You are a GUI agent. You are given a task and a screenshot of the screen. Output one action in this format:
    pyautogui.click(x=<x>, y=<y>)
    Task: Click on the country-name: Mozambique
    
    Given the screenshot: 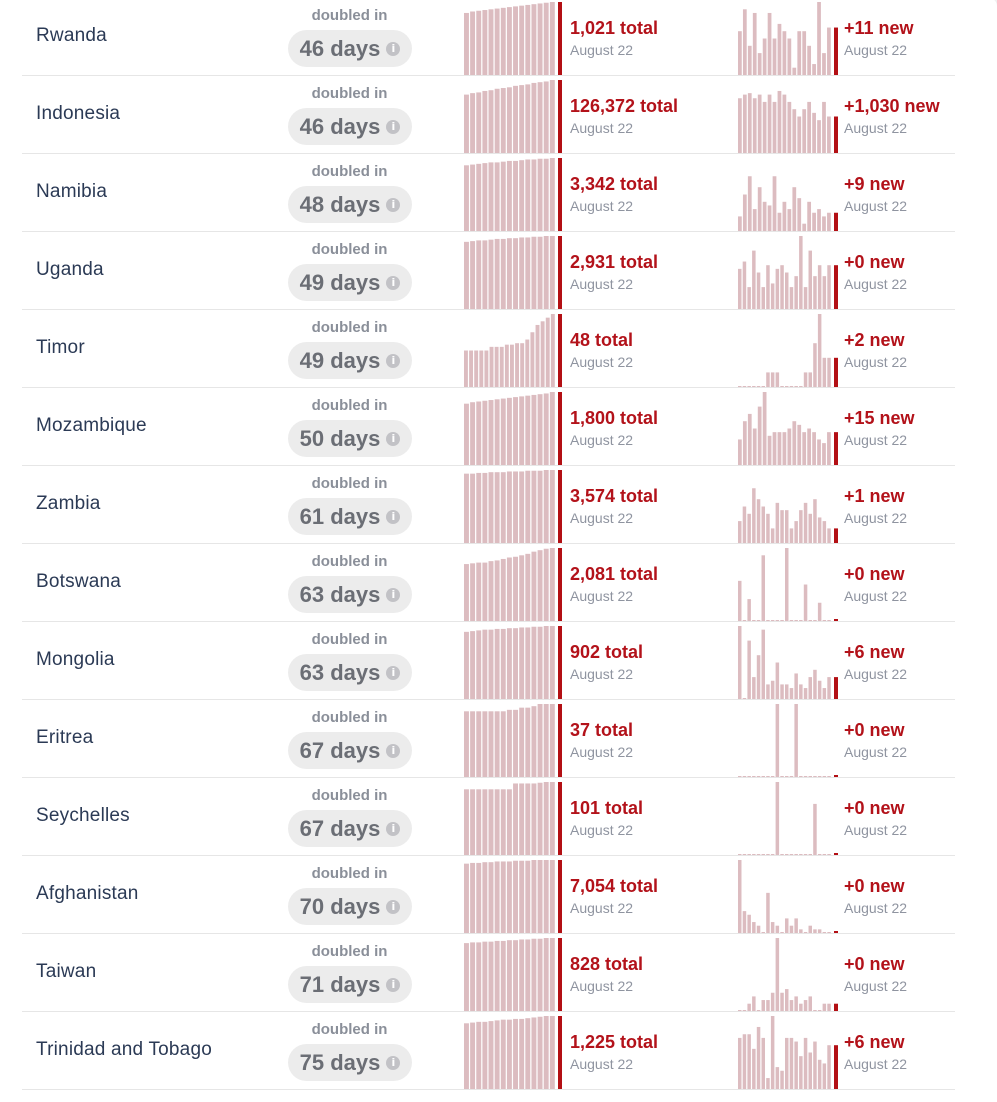 What is the action you would take?
    pyautogui.click(x=91, y=425)
    